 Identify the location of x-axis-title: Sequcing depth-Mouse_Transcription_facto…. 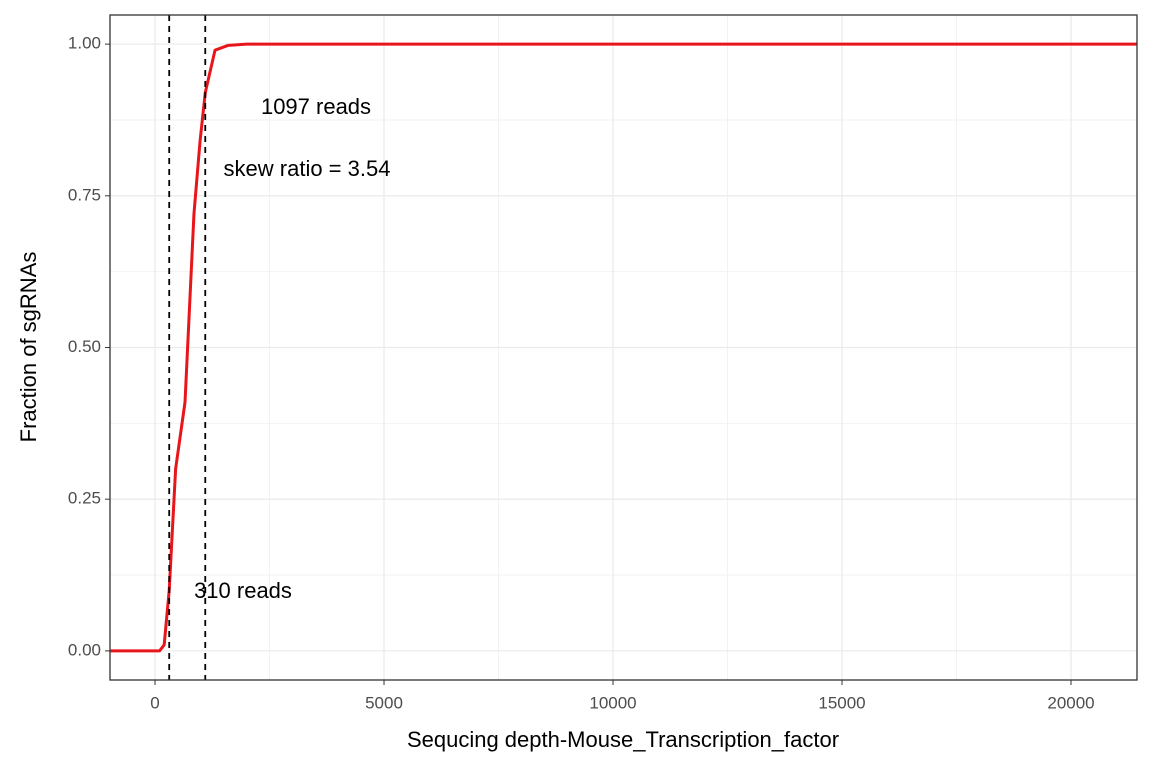
(623, 739).